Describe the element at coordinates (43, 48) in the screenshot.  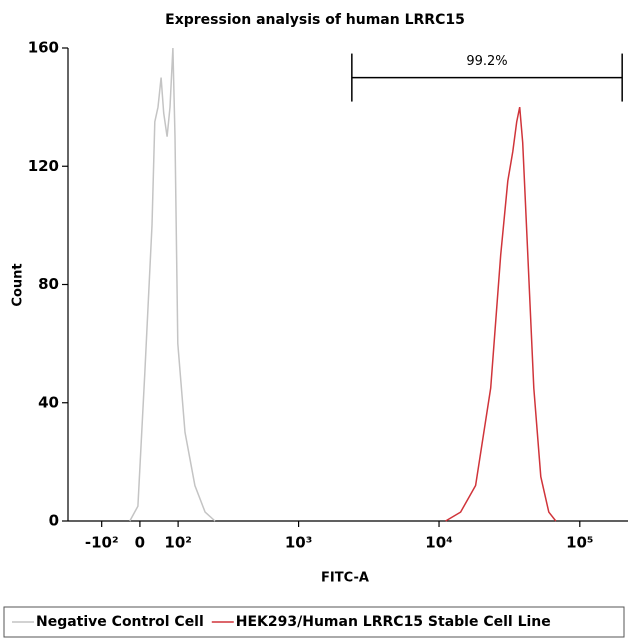
I see `y-tick-label: 160` at that location.